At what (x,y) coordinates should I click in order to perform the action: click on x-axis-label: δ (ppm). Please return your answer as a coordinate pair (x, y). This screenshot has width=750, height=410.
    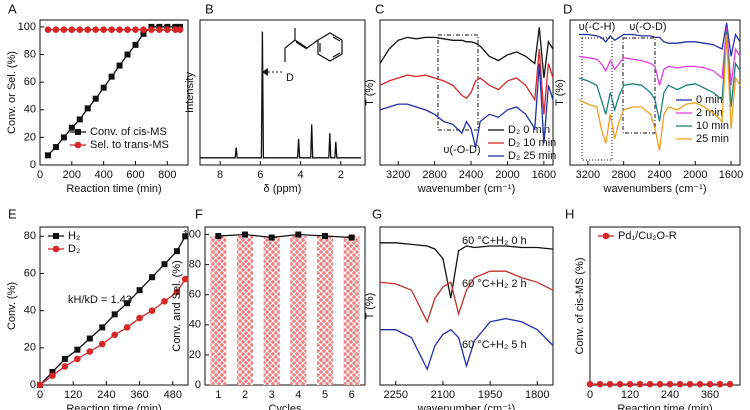
    Looking at the image, I should click on (283, 189).